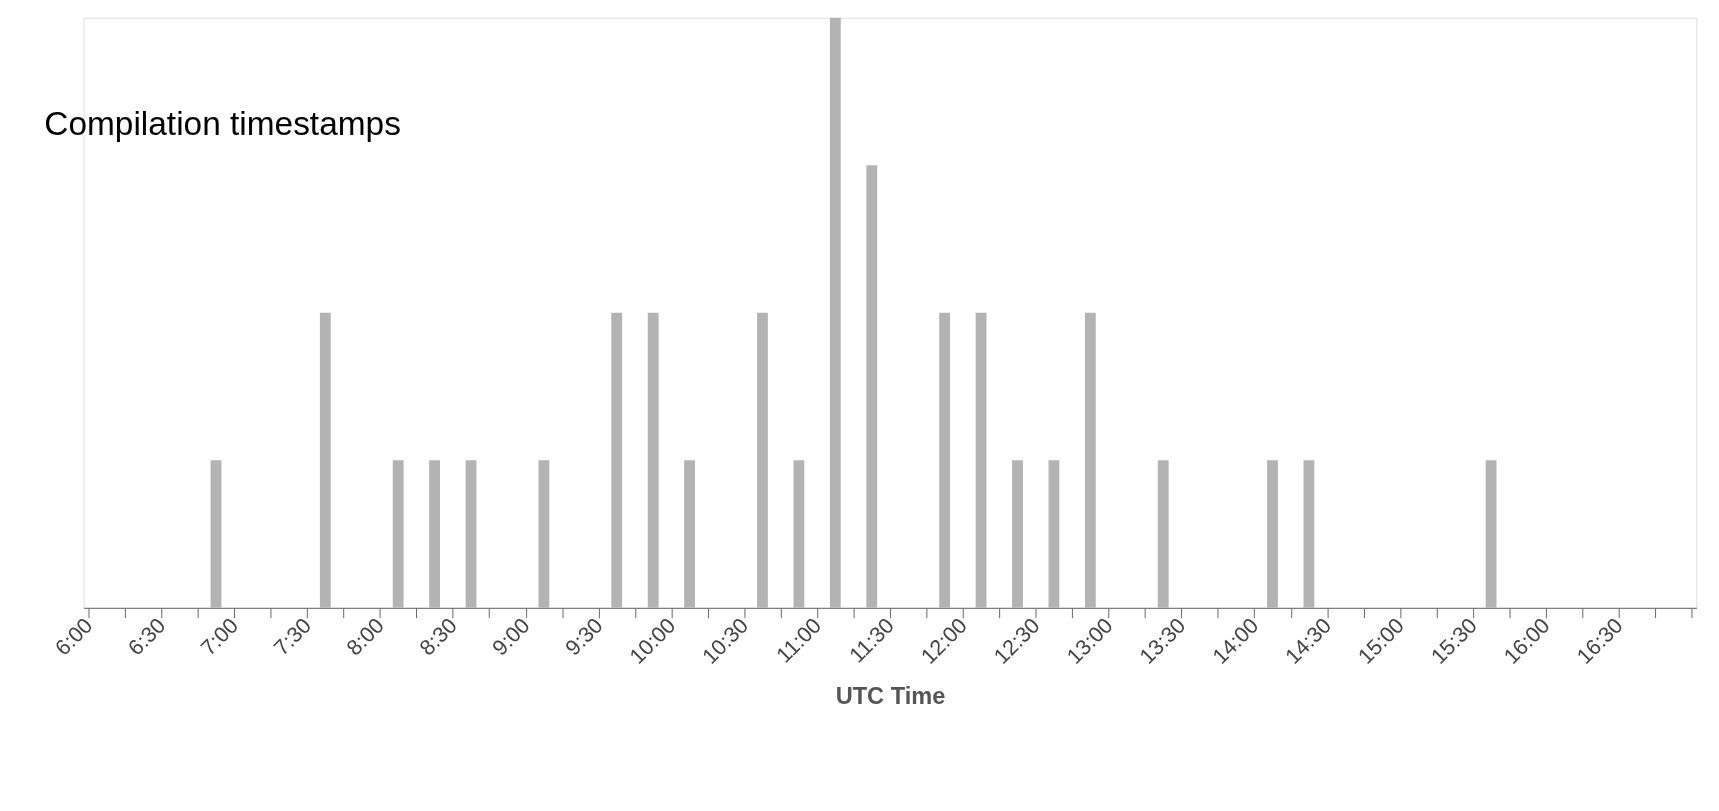  What do you see at coordinates (222, 123) in the screenshot?
I see `text: Compilation timestamps` at bounding box center [222, 123].